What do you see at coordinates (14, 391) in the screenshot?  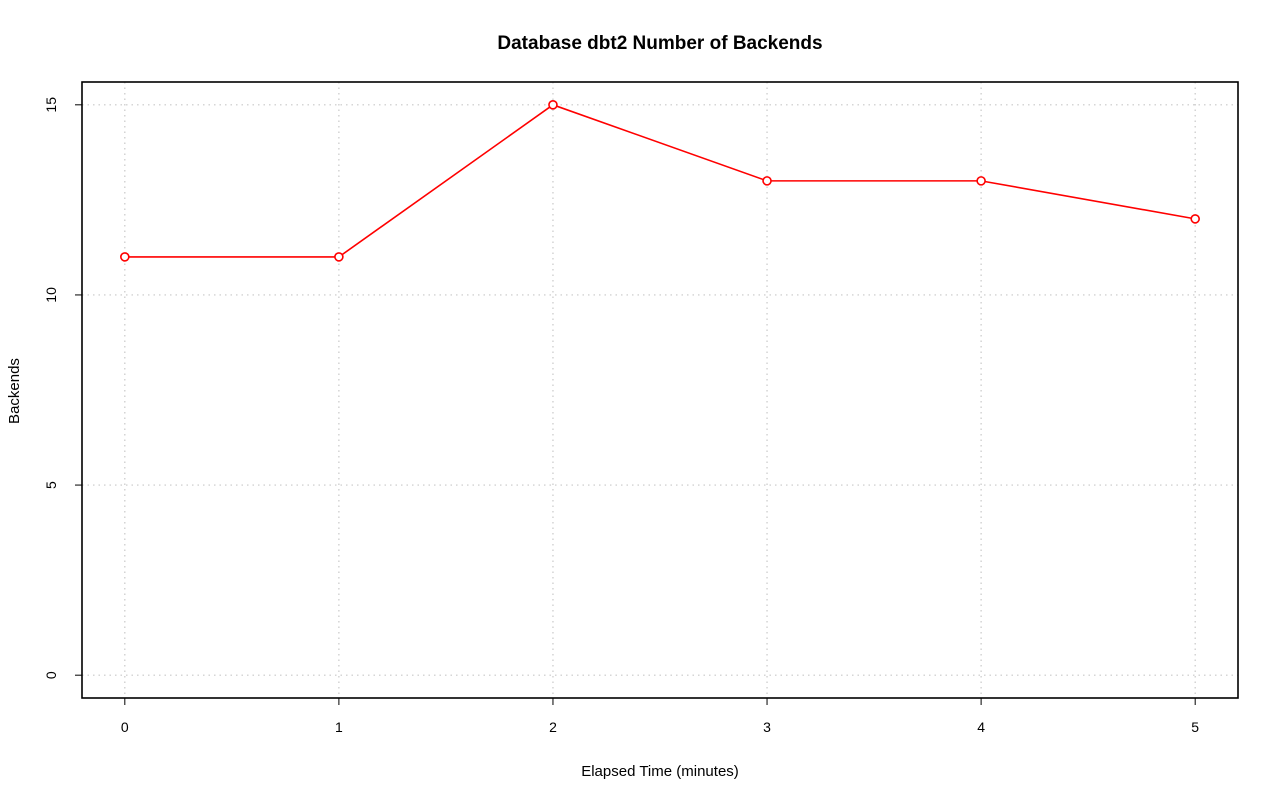 I see `y-axis-label: Backends` at bounding box center [14, 391].